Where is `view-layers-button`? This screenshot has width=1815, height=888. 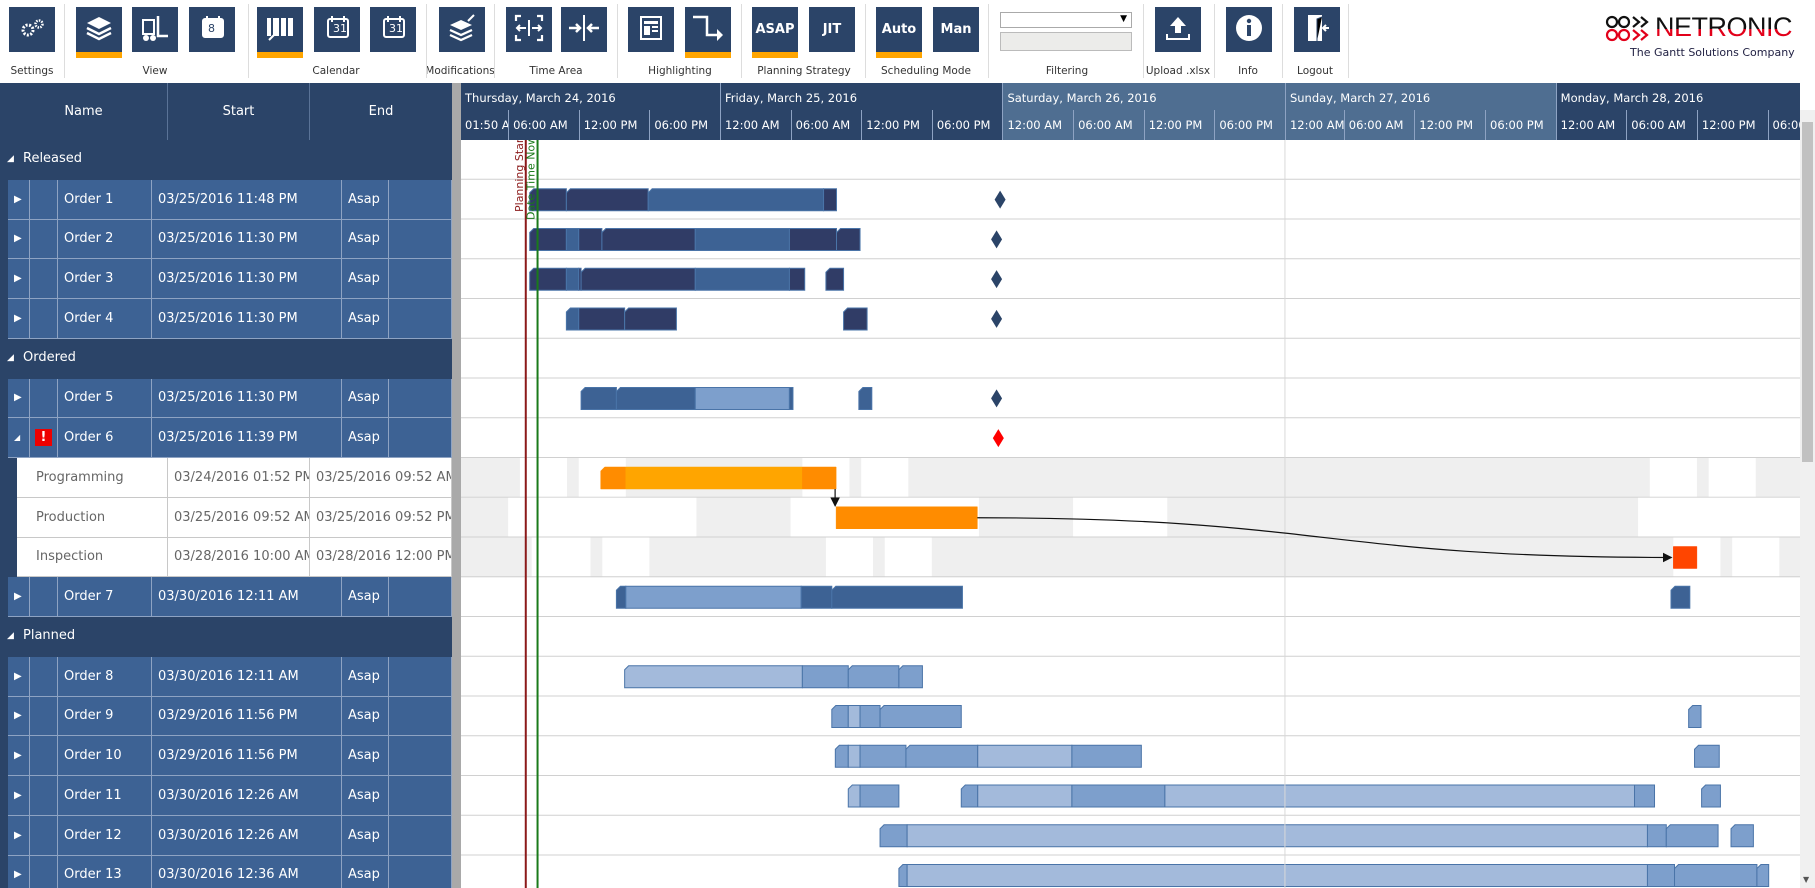 view-layers-button is located at coordinates (99, 29).